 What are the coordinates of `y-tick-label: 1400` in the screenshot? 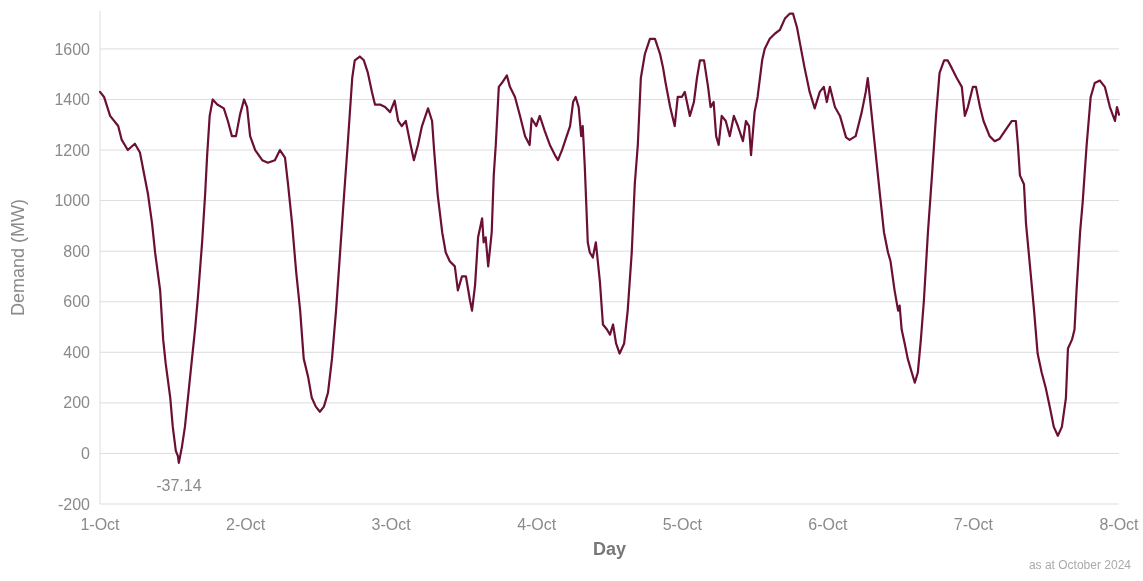 It's located at (72, 100).